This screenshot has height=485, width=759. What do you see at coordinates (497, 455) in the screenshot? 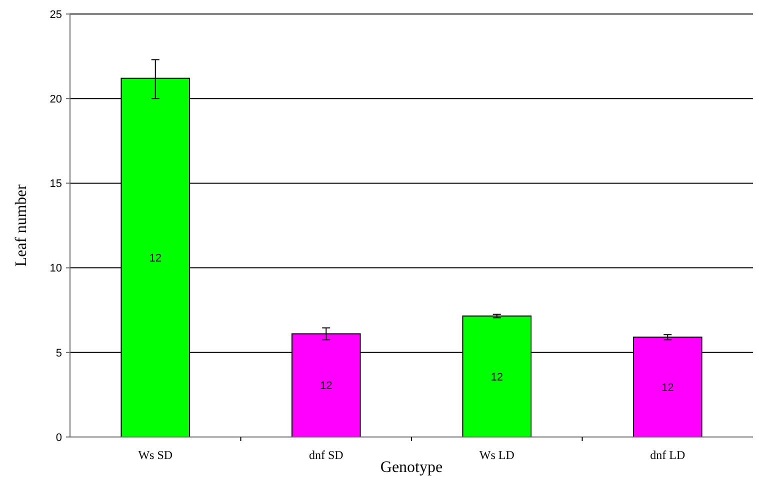
I see `x-tick-label: Ws LD` at bounding box center [497, 455].